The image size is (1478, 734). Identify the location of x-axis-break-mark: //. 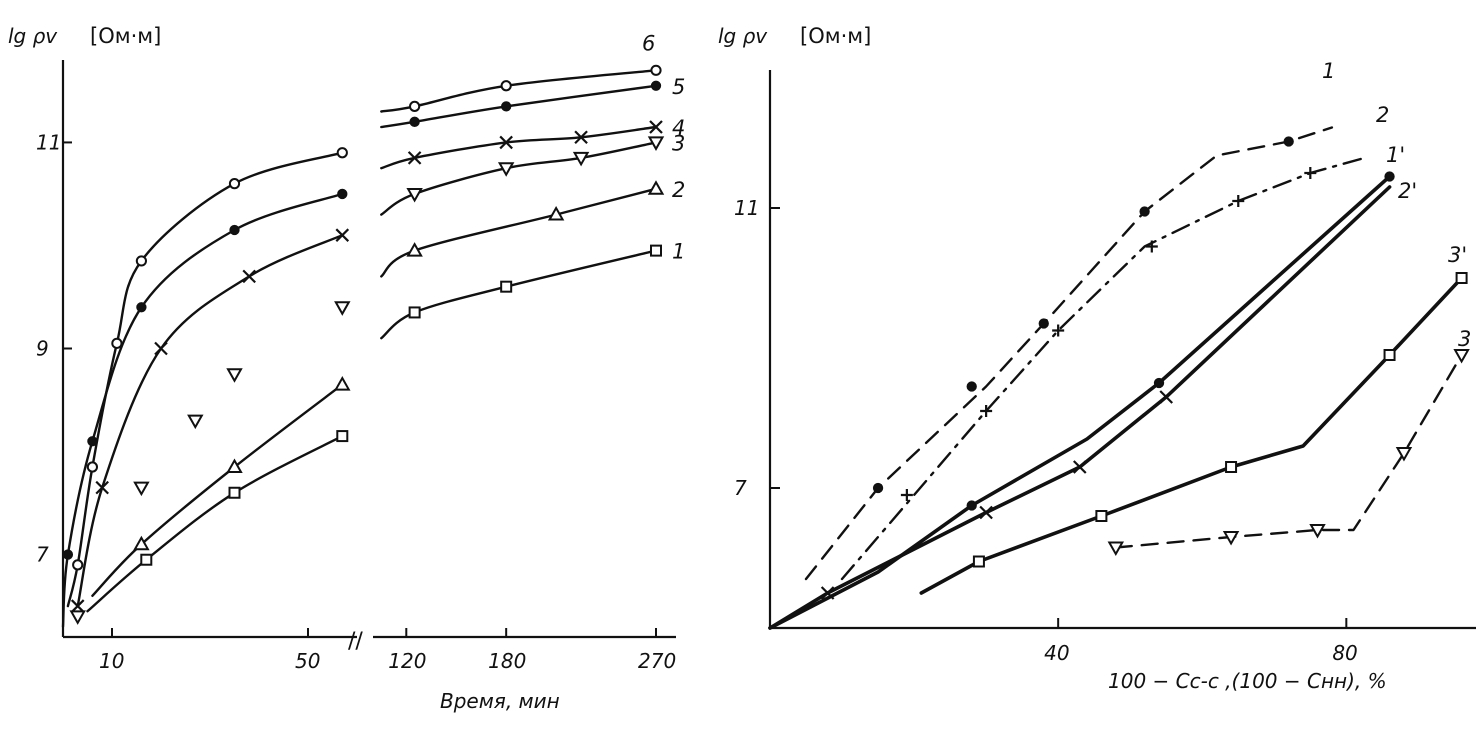
(355, 641).